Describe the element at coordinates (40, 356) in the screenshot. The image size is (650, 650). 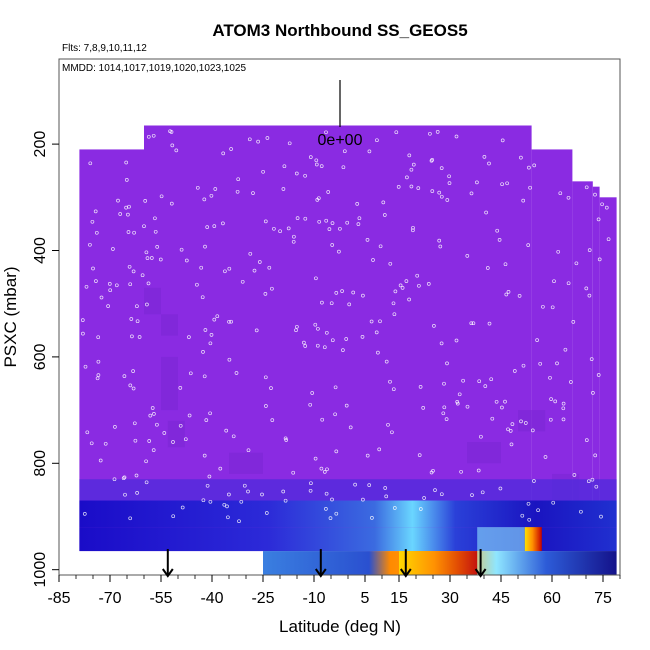
I see `y-tick-label: 600` at that location.